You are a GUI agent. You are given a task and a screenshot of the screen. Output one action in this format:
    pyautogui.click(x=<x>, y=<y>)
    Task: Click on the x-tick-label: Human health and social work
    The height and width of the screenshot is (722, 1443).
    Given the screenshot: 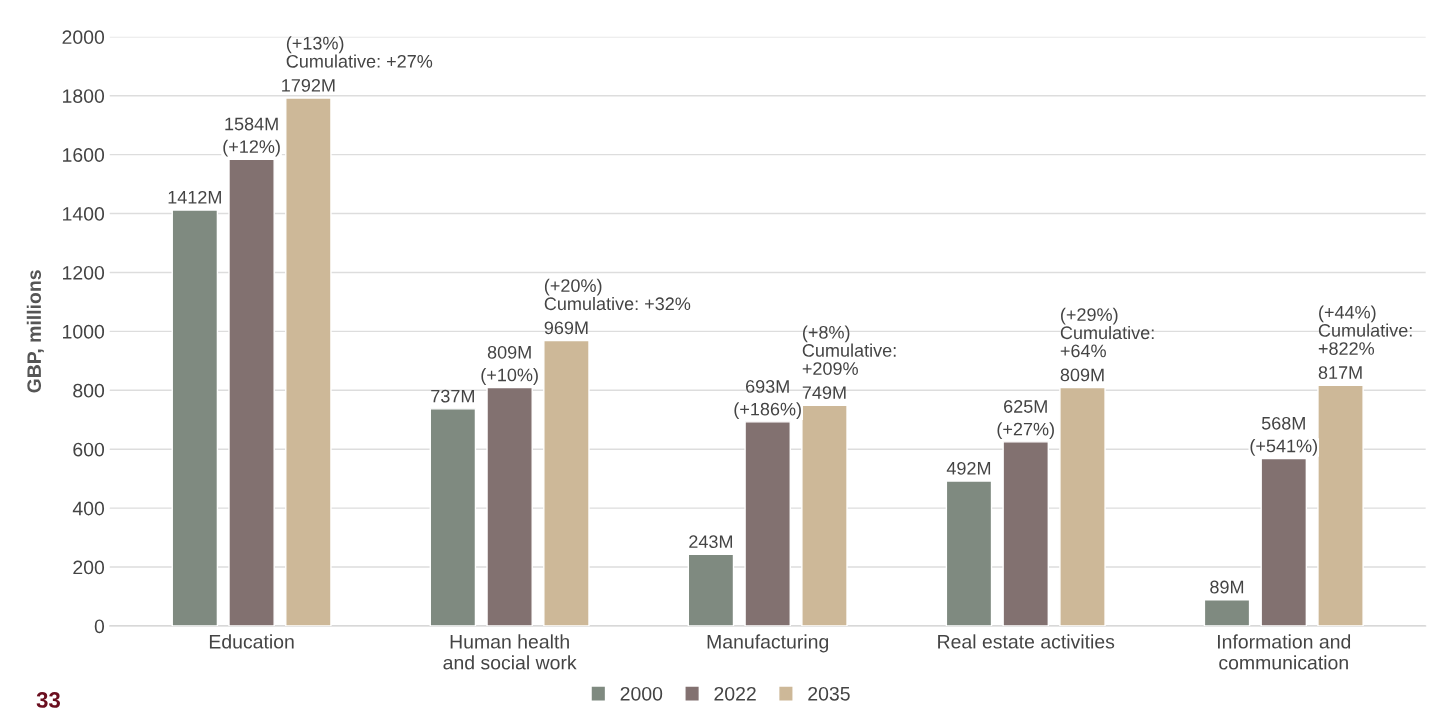 What is the action you would take?
    pyautogui.click(x=510, y=652)
    